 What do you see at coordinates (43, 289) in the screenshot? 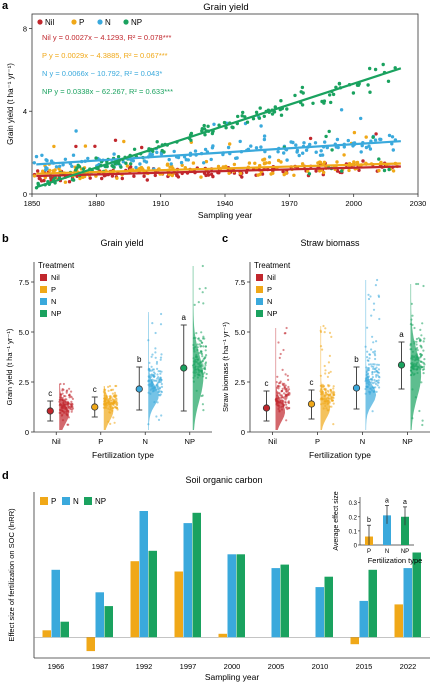
I see `legend-swatch-p` at bounding box center [43, 289].